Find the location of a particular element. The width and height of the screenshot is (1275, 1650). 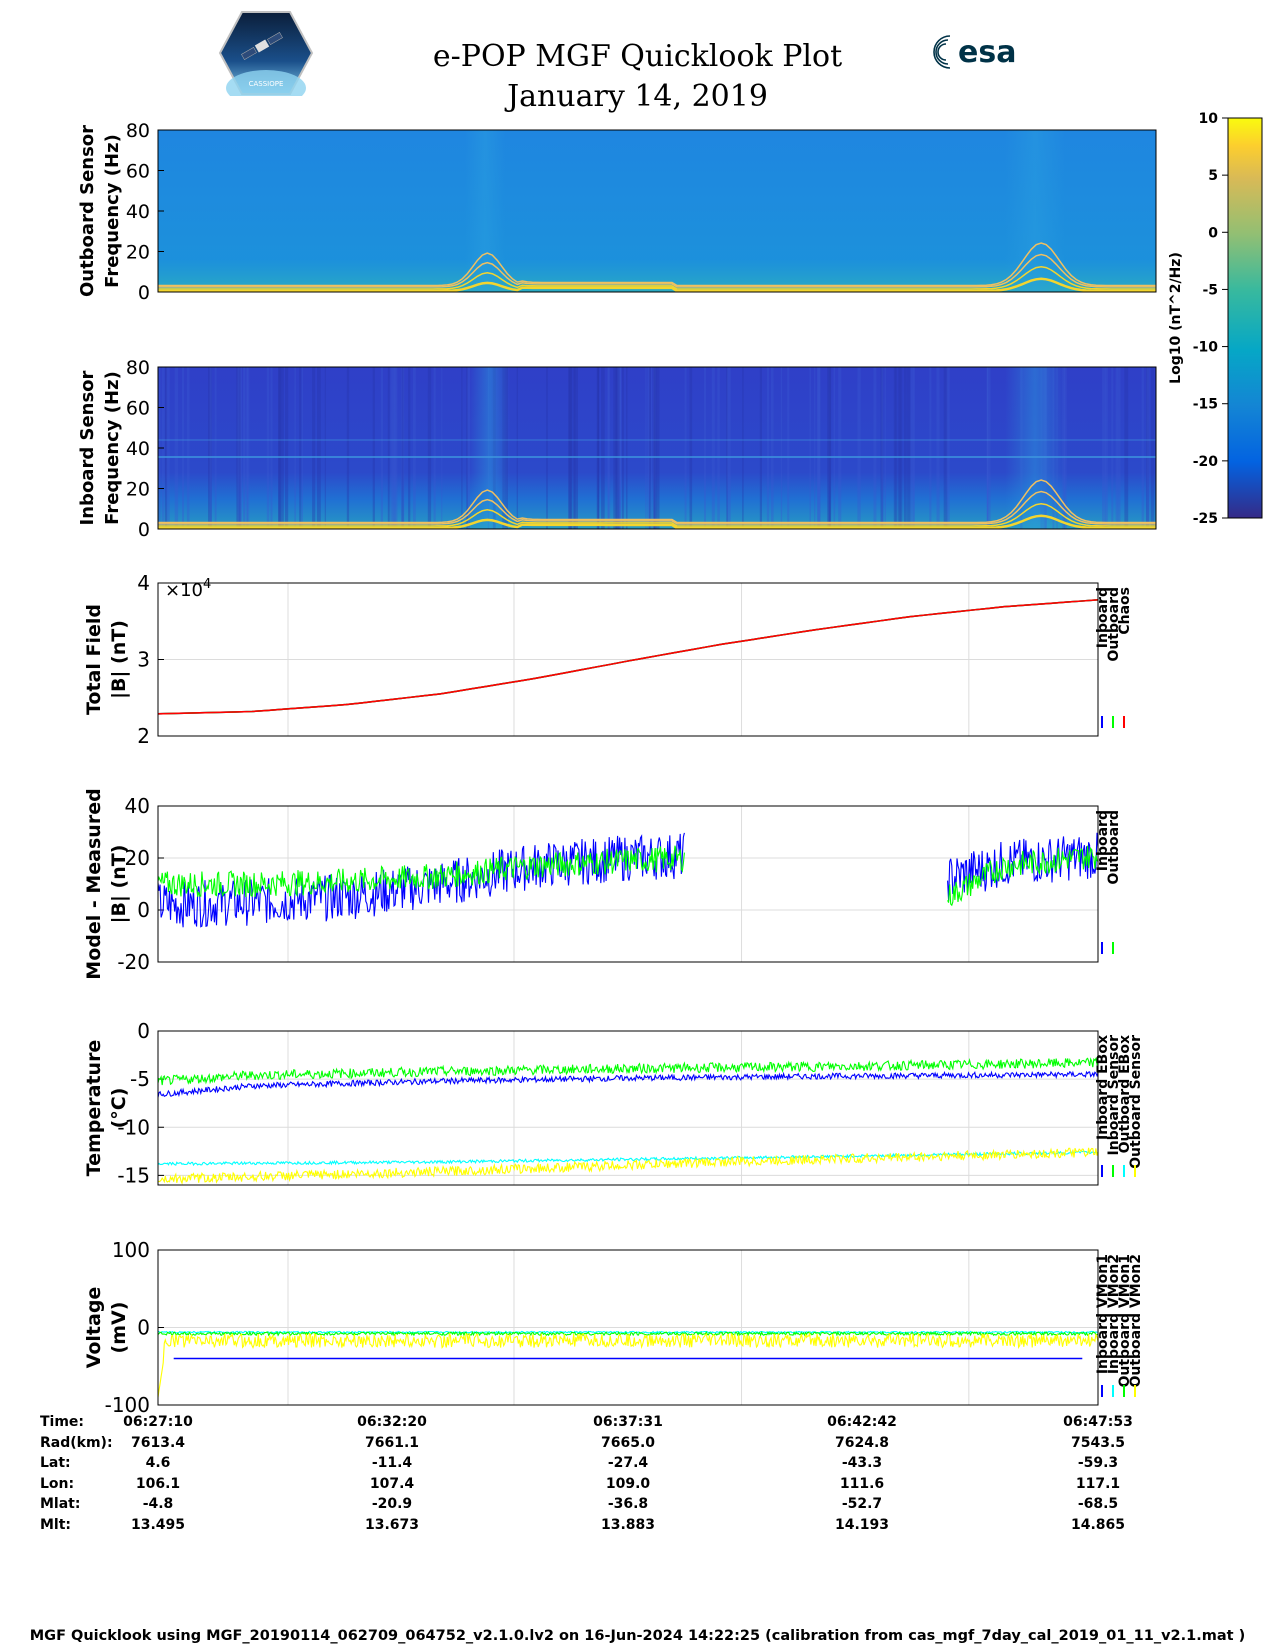

series-line-outboard-vmon2 is located at coordinates (628, 1364).